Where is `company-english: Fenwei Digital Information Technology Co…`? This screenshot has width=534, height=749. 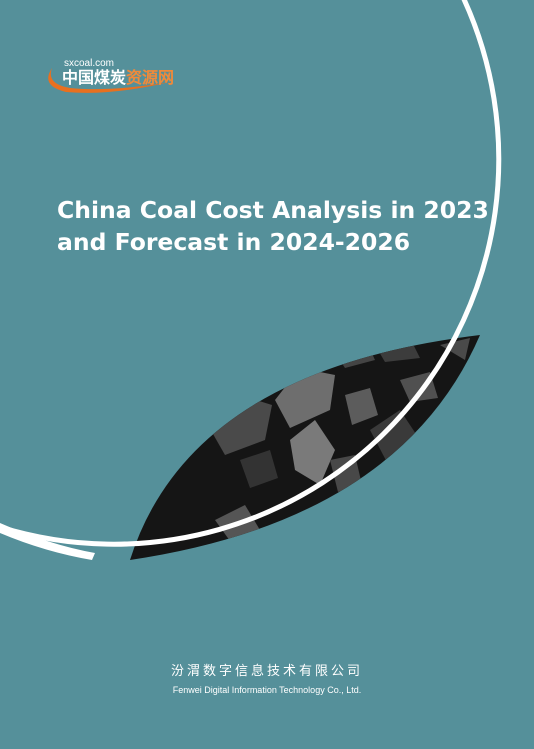 company-english: Fenwei Digital Information Technology Co… is located at coordinates (267, 690).